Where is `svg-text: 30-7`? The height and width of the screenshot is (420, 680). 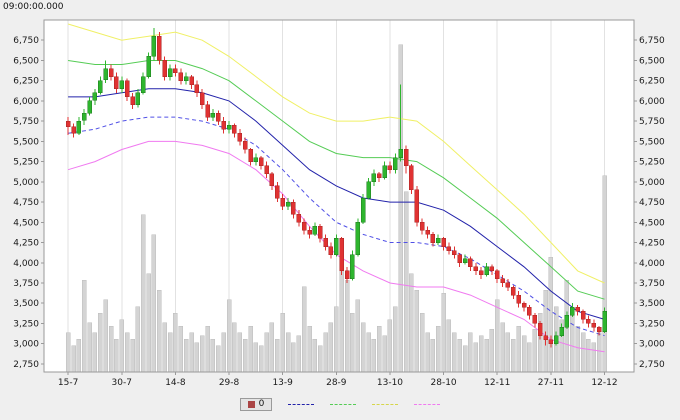
svg-text: 30-7 is located at coordinates (122, 383).